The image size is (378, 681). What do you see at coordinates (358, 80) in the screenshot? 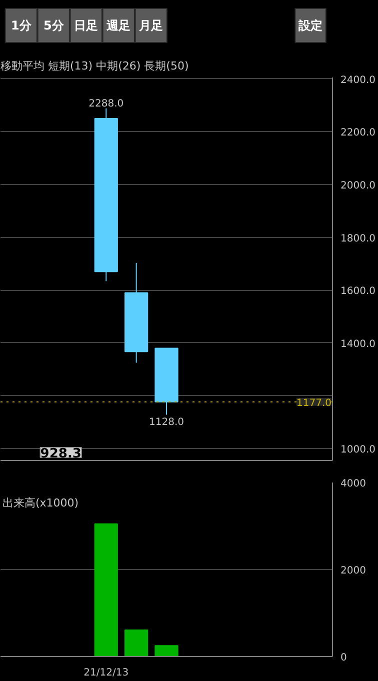
I see `y-tick-label: 2400.0` at bounding box center [358, 80].